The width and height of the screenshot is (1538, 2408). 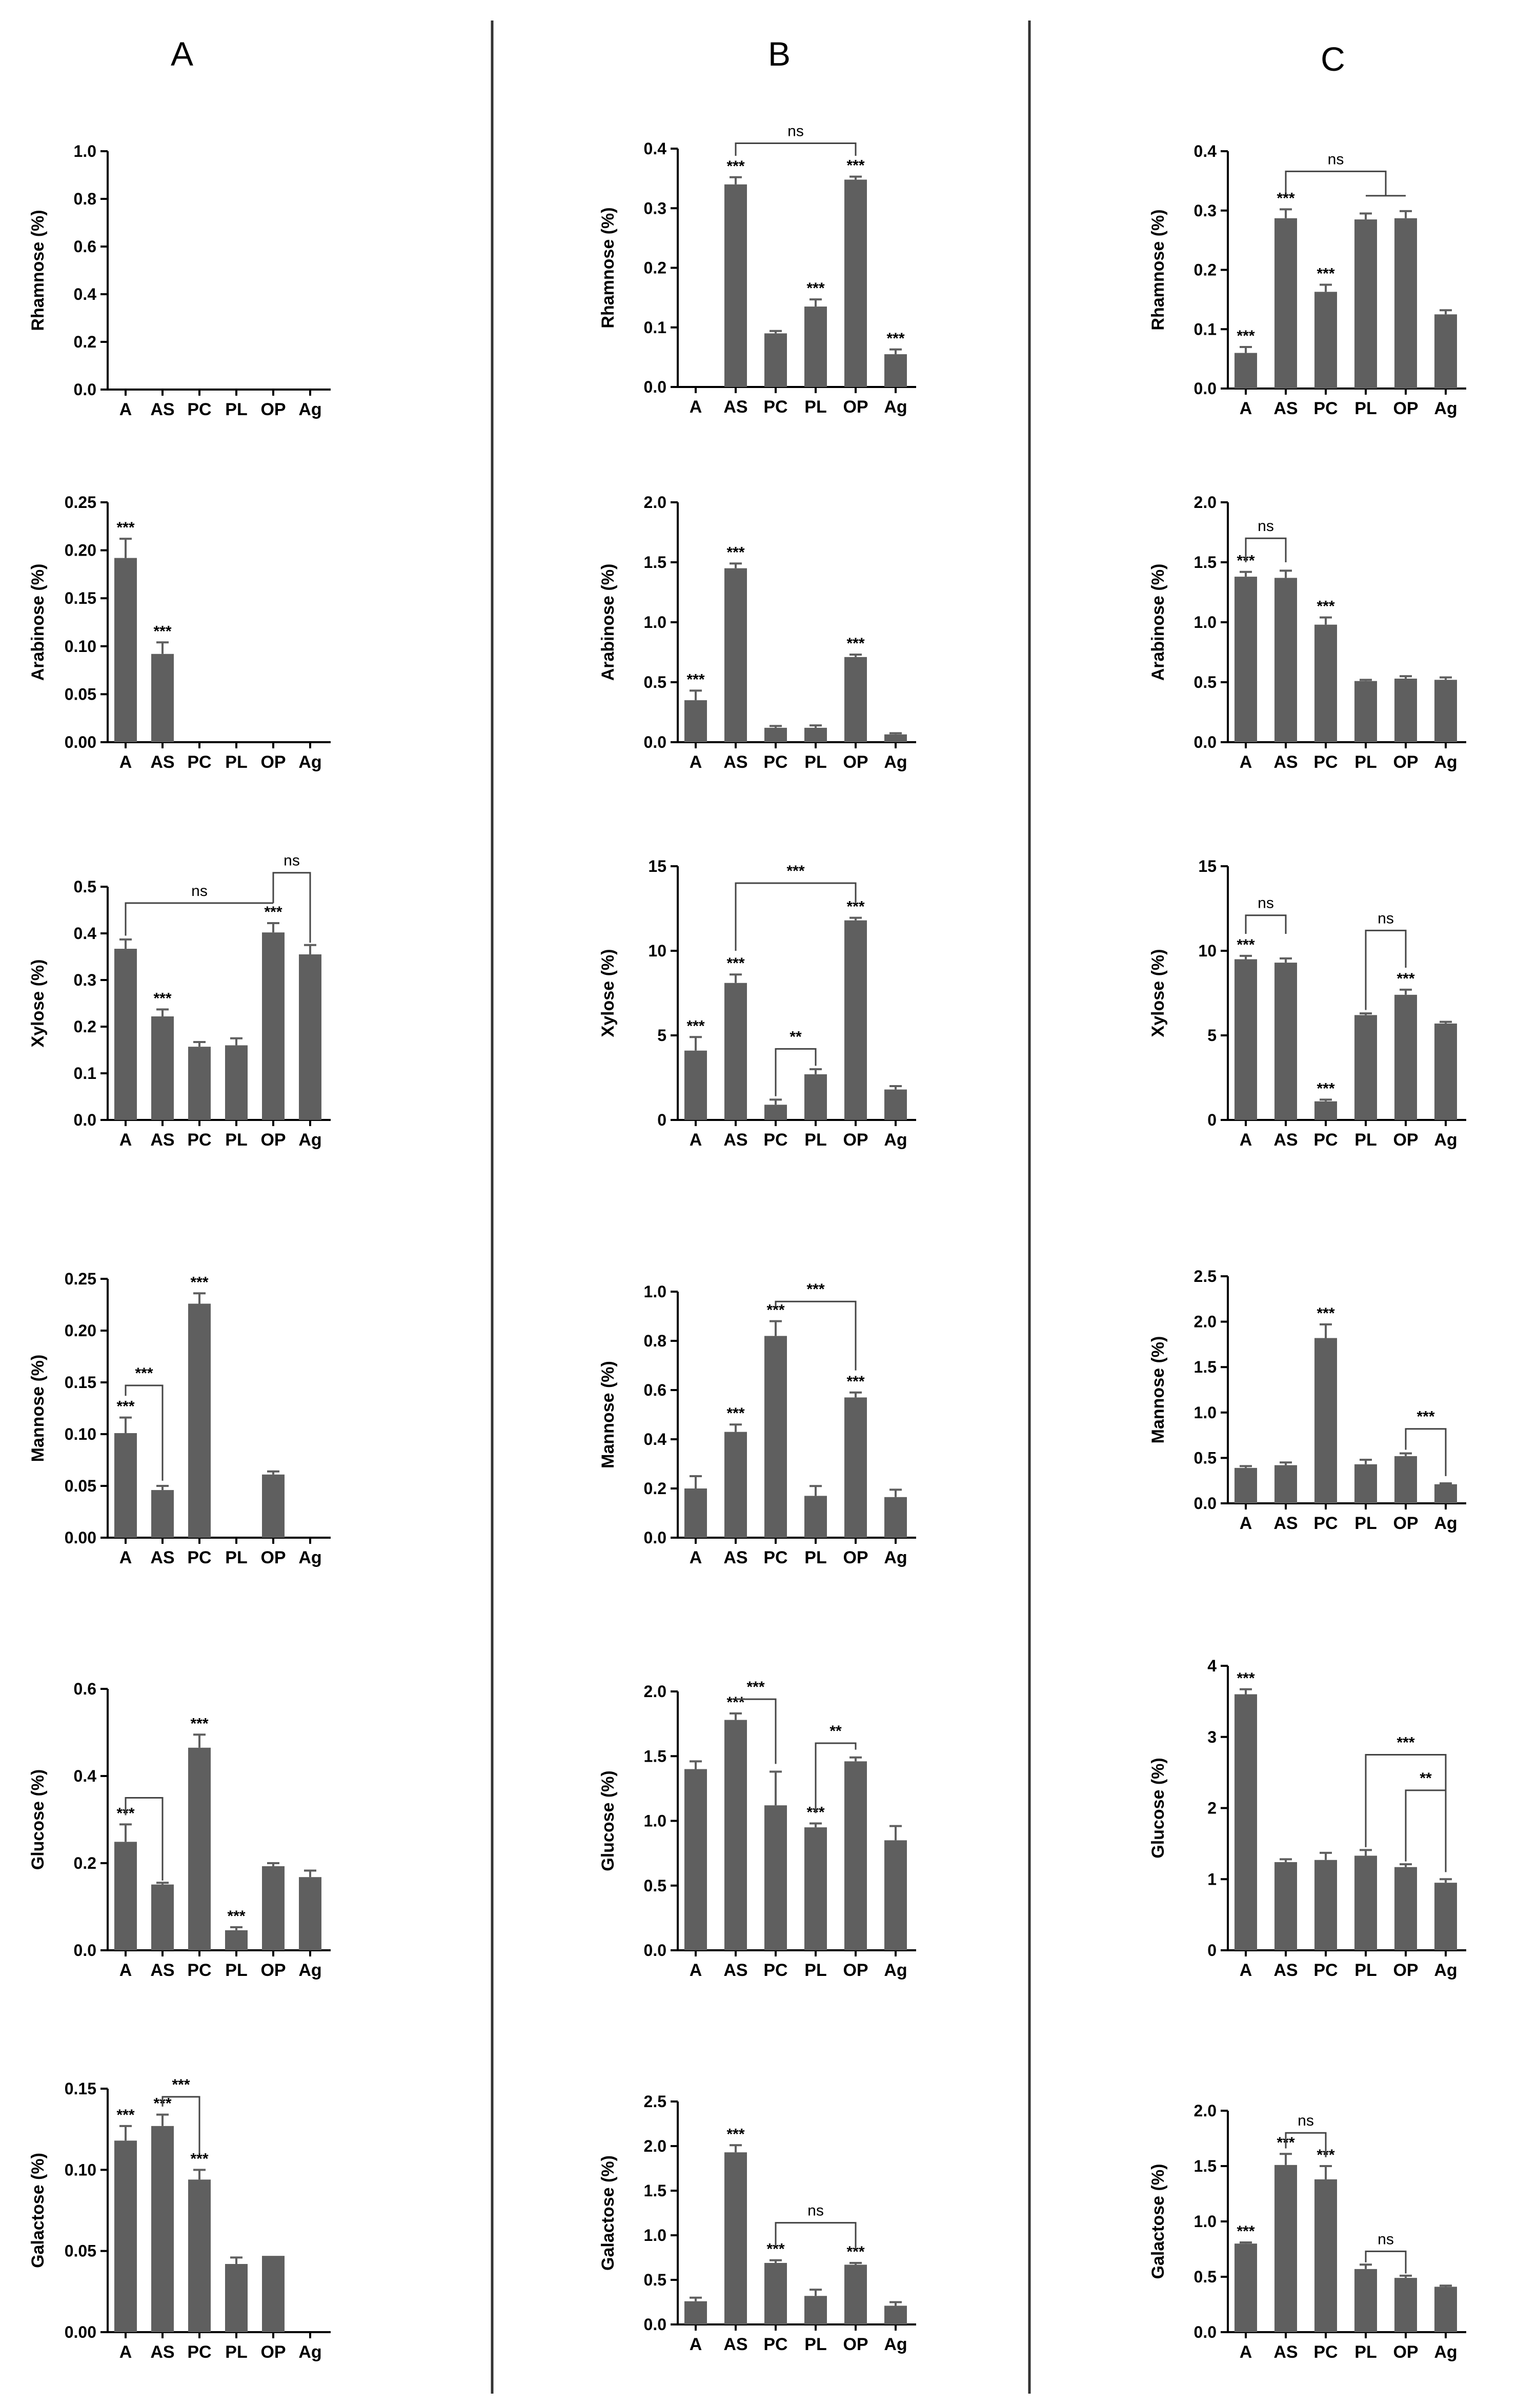 I want to click on y-tick-label: 0.00, so click(x=81, y=1538).